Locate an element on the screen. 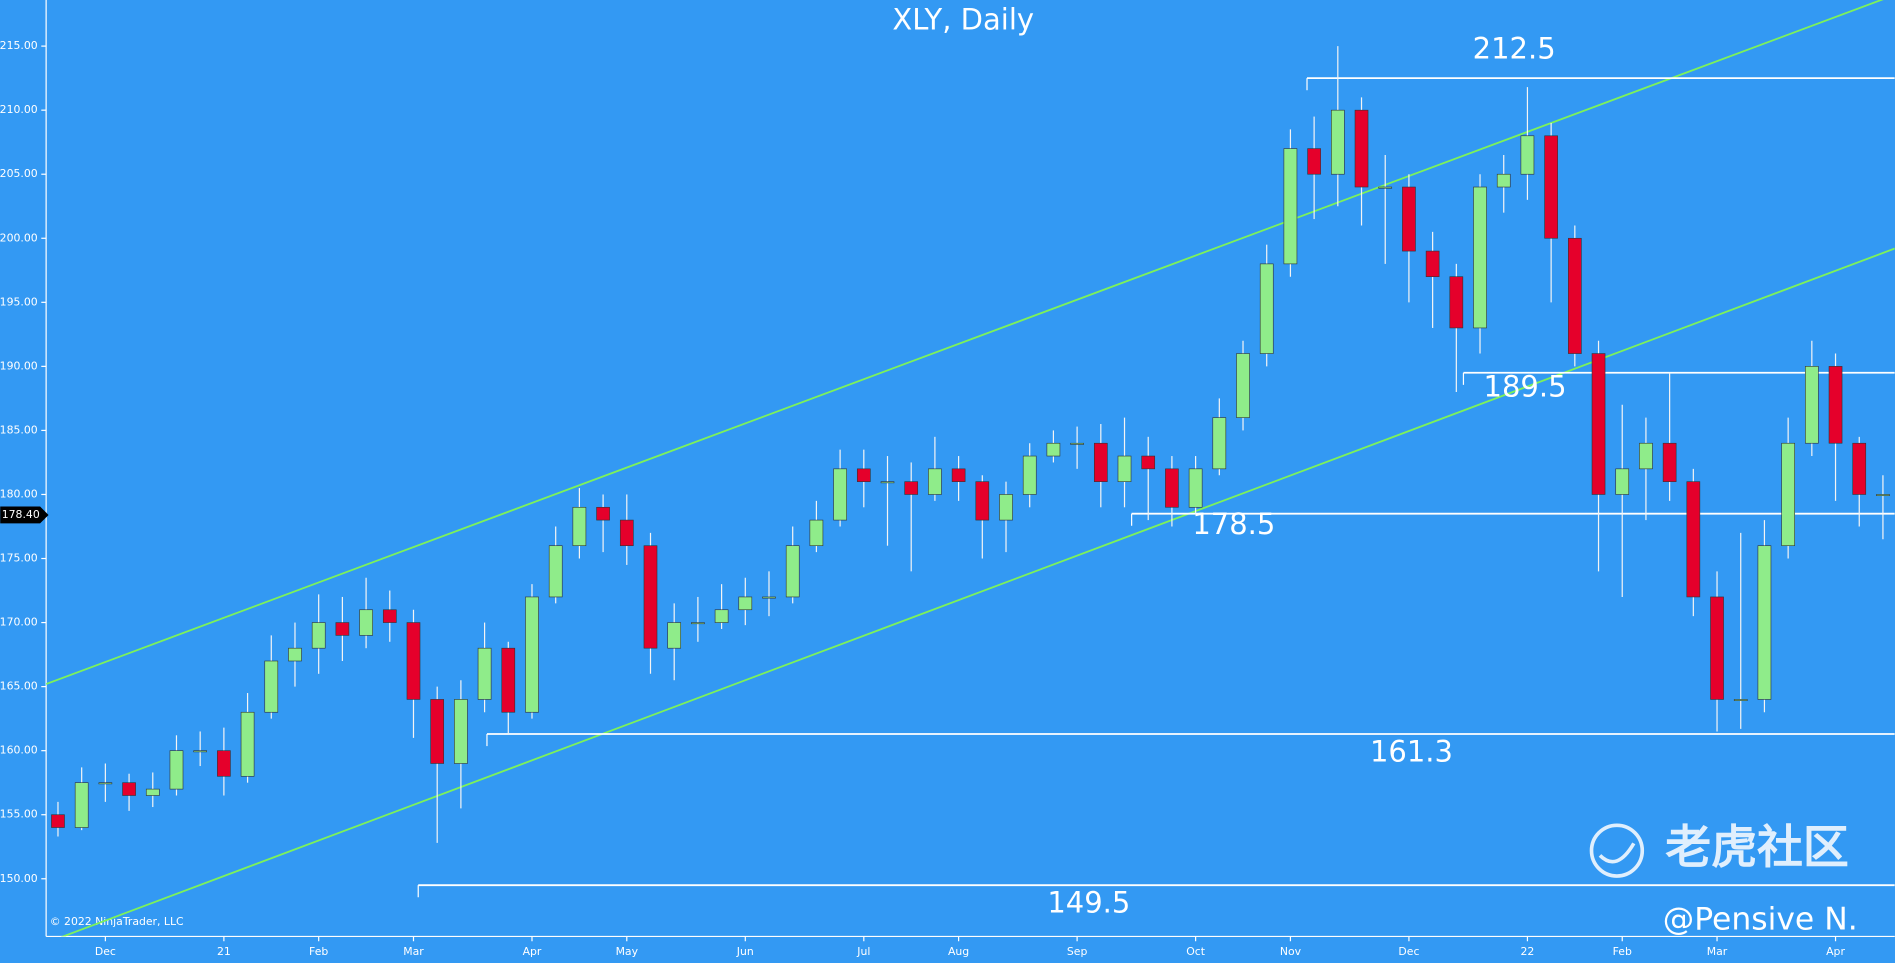 The width and height of the screenshot is (1895, 963). copyright: © 2022 NinjaTrader, LLC is located at coordinates (117, 921).